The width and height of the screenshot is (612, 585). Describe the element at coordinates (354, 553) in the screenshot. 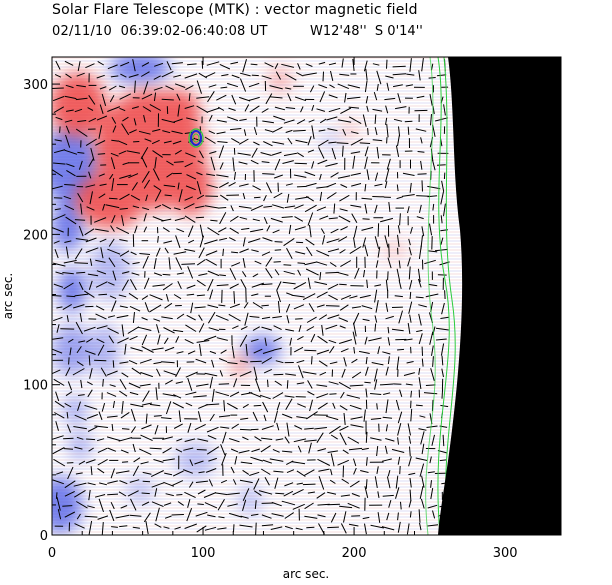

I see `x-tick-label: 200` at that location.